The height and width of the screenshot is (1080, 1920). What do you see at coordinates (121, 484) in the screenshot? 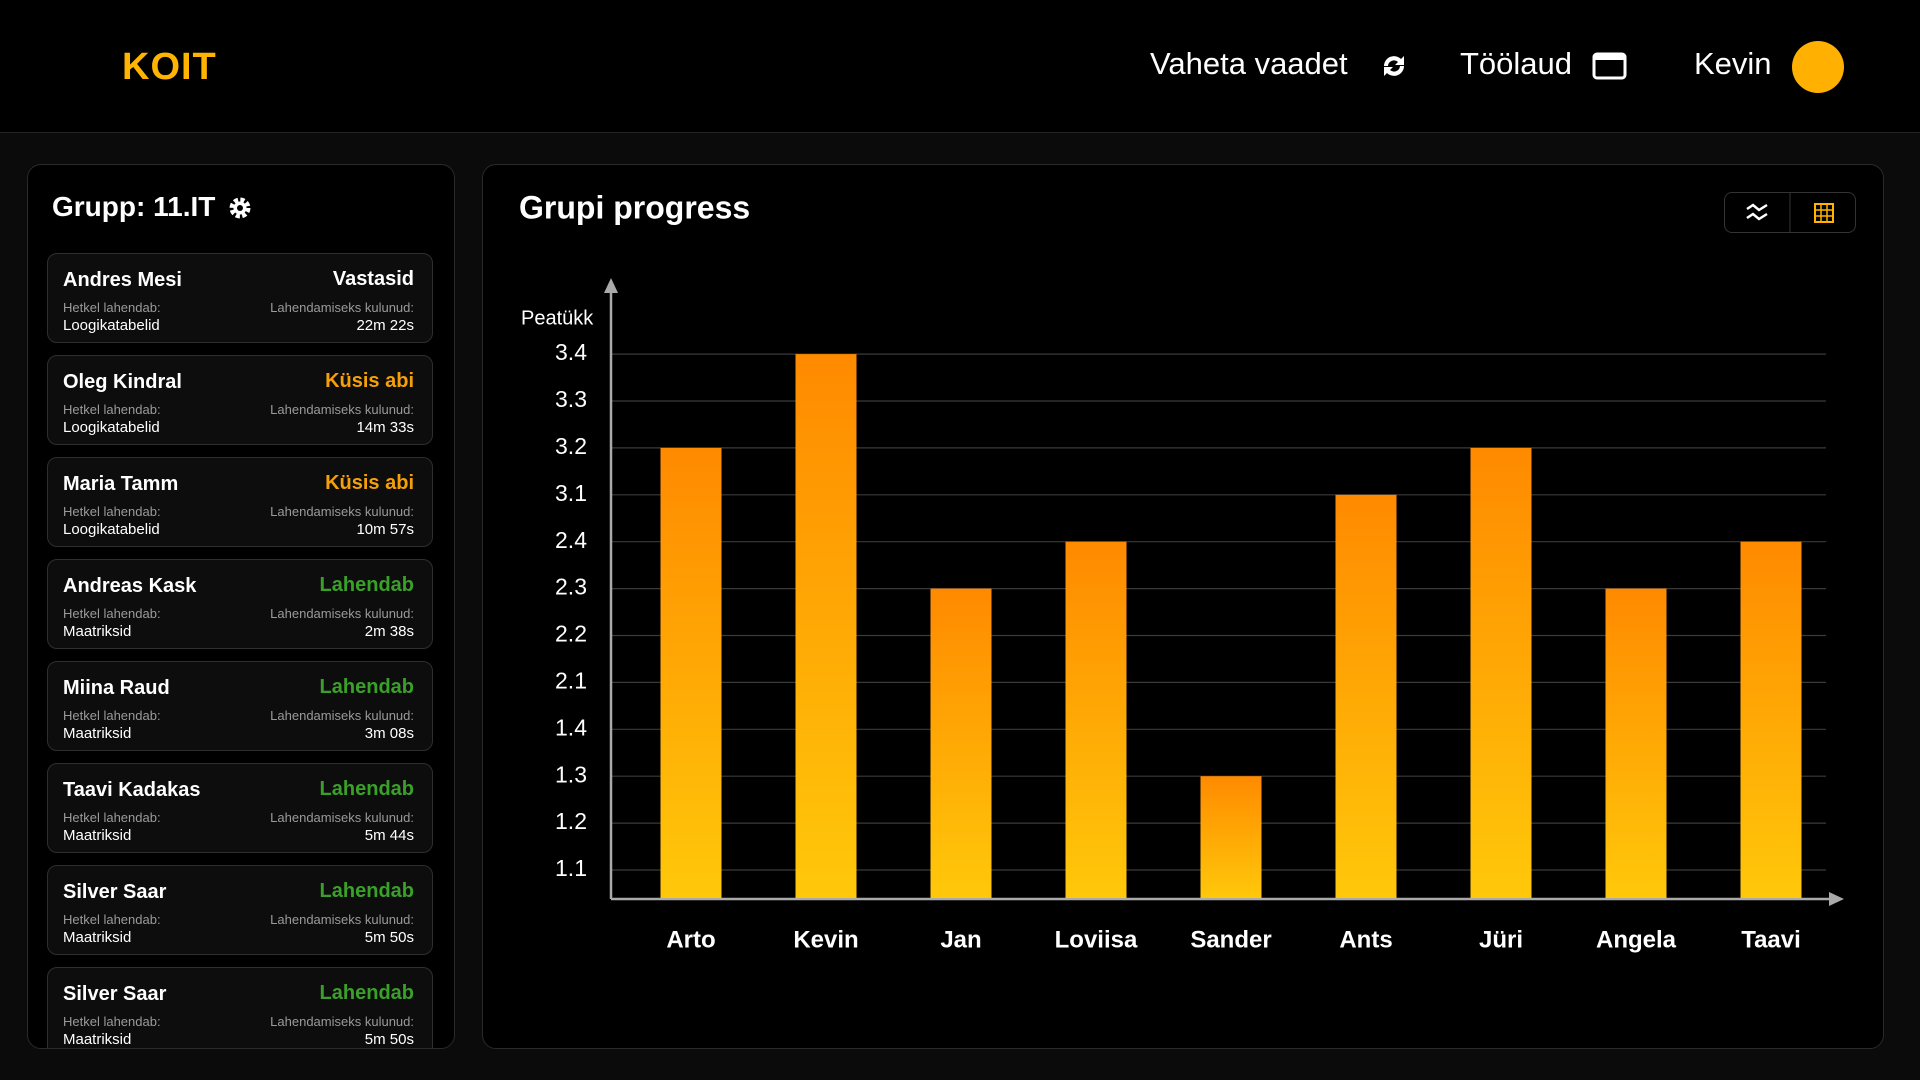
I see `student-name: Maria Tamm` at bounding box center [121, 484].